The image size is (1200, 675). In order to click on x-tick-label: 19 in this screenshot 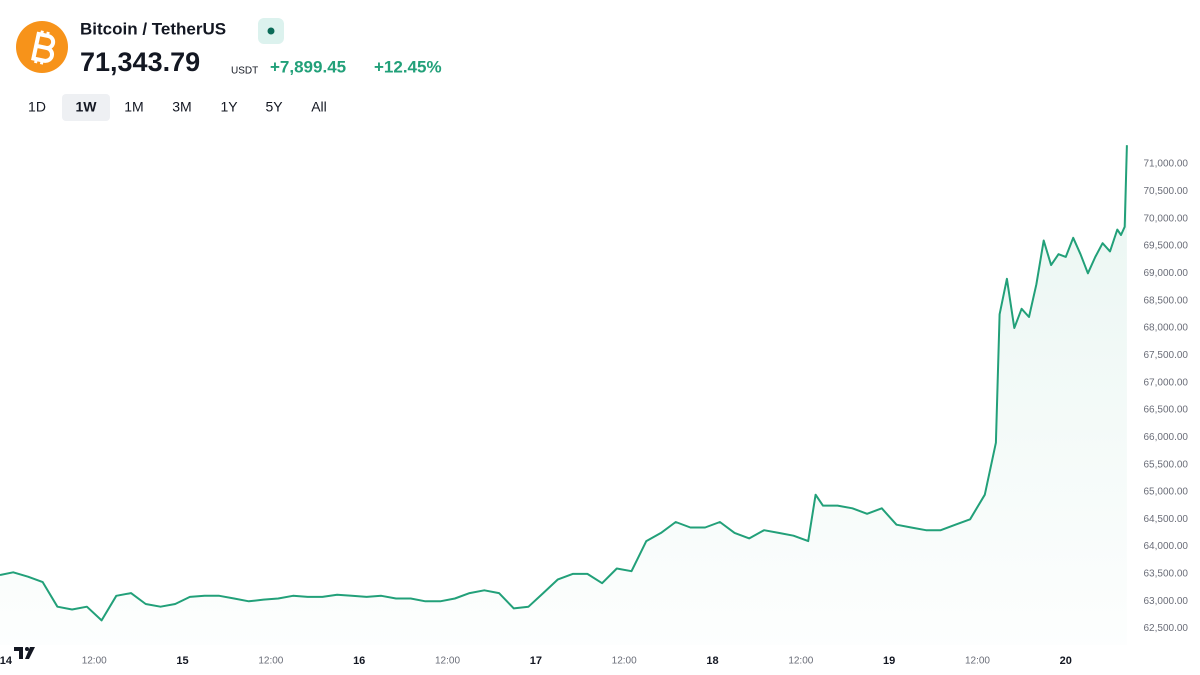, I will do `click(889, 661)`.